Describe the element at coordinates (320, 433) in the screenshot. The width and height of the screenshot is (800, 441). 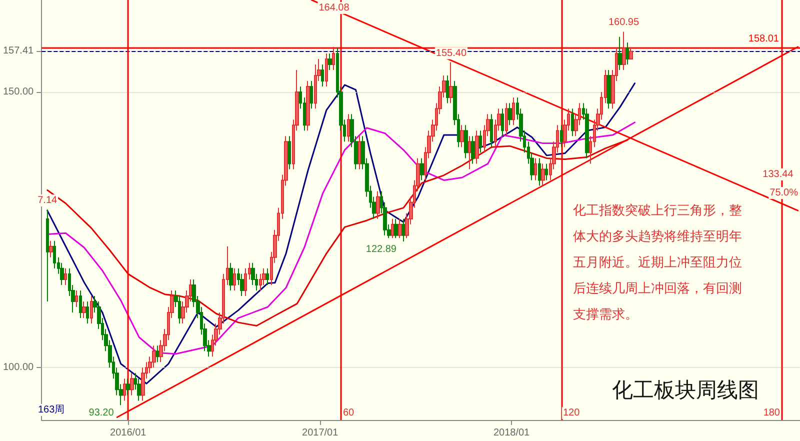
I see `x-tick-label: 2017/01` at that location.